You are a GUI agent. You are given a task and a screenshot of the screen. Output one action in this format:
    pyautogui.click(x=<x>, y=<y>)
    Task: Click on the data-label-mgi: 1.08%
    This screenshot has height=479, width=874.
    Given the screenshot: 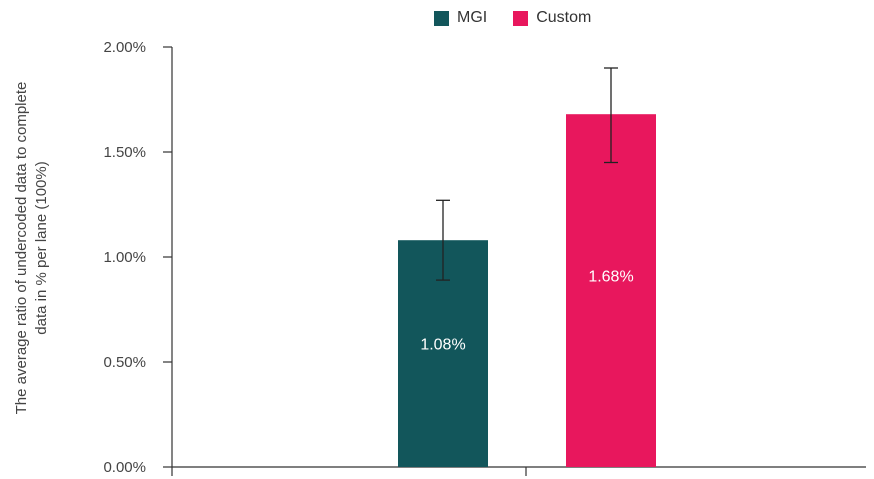 What is the action you would take?
    pyautogui.click(x=442, y=345)
    